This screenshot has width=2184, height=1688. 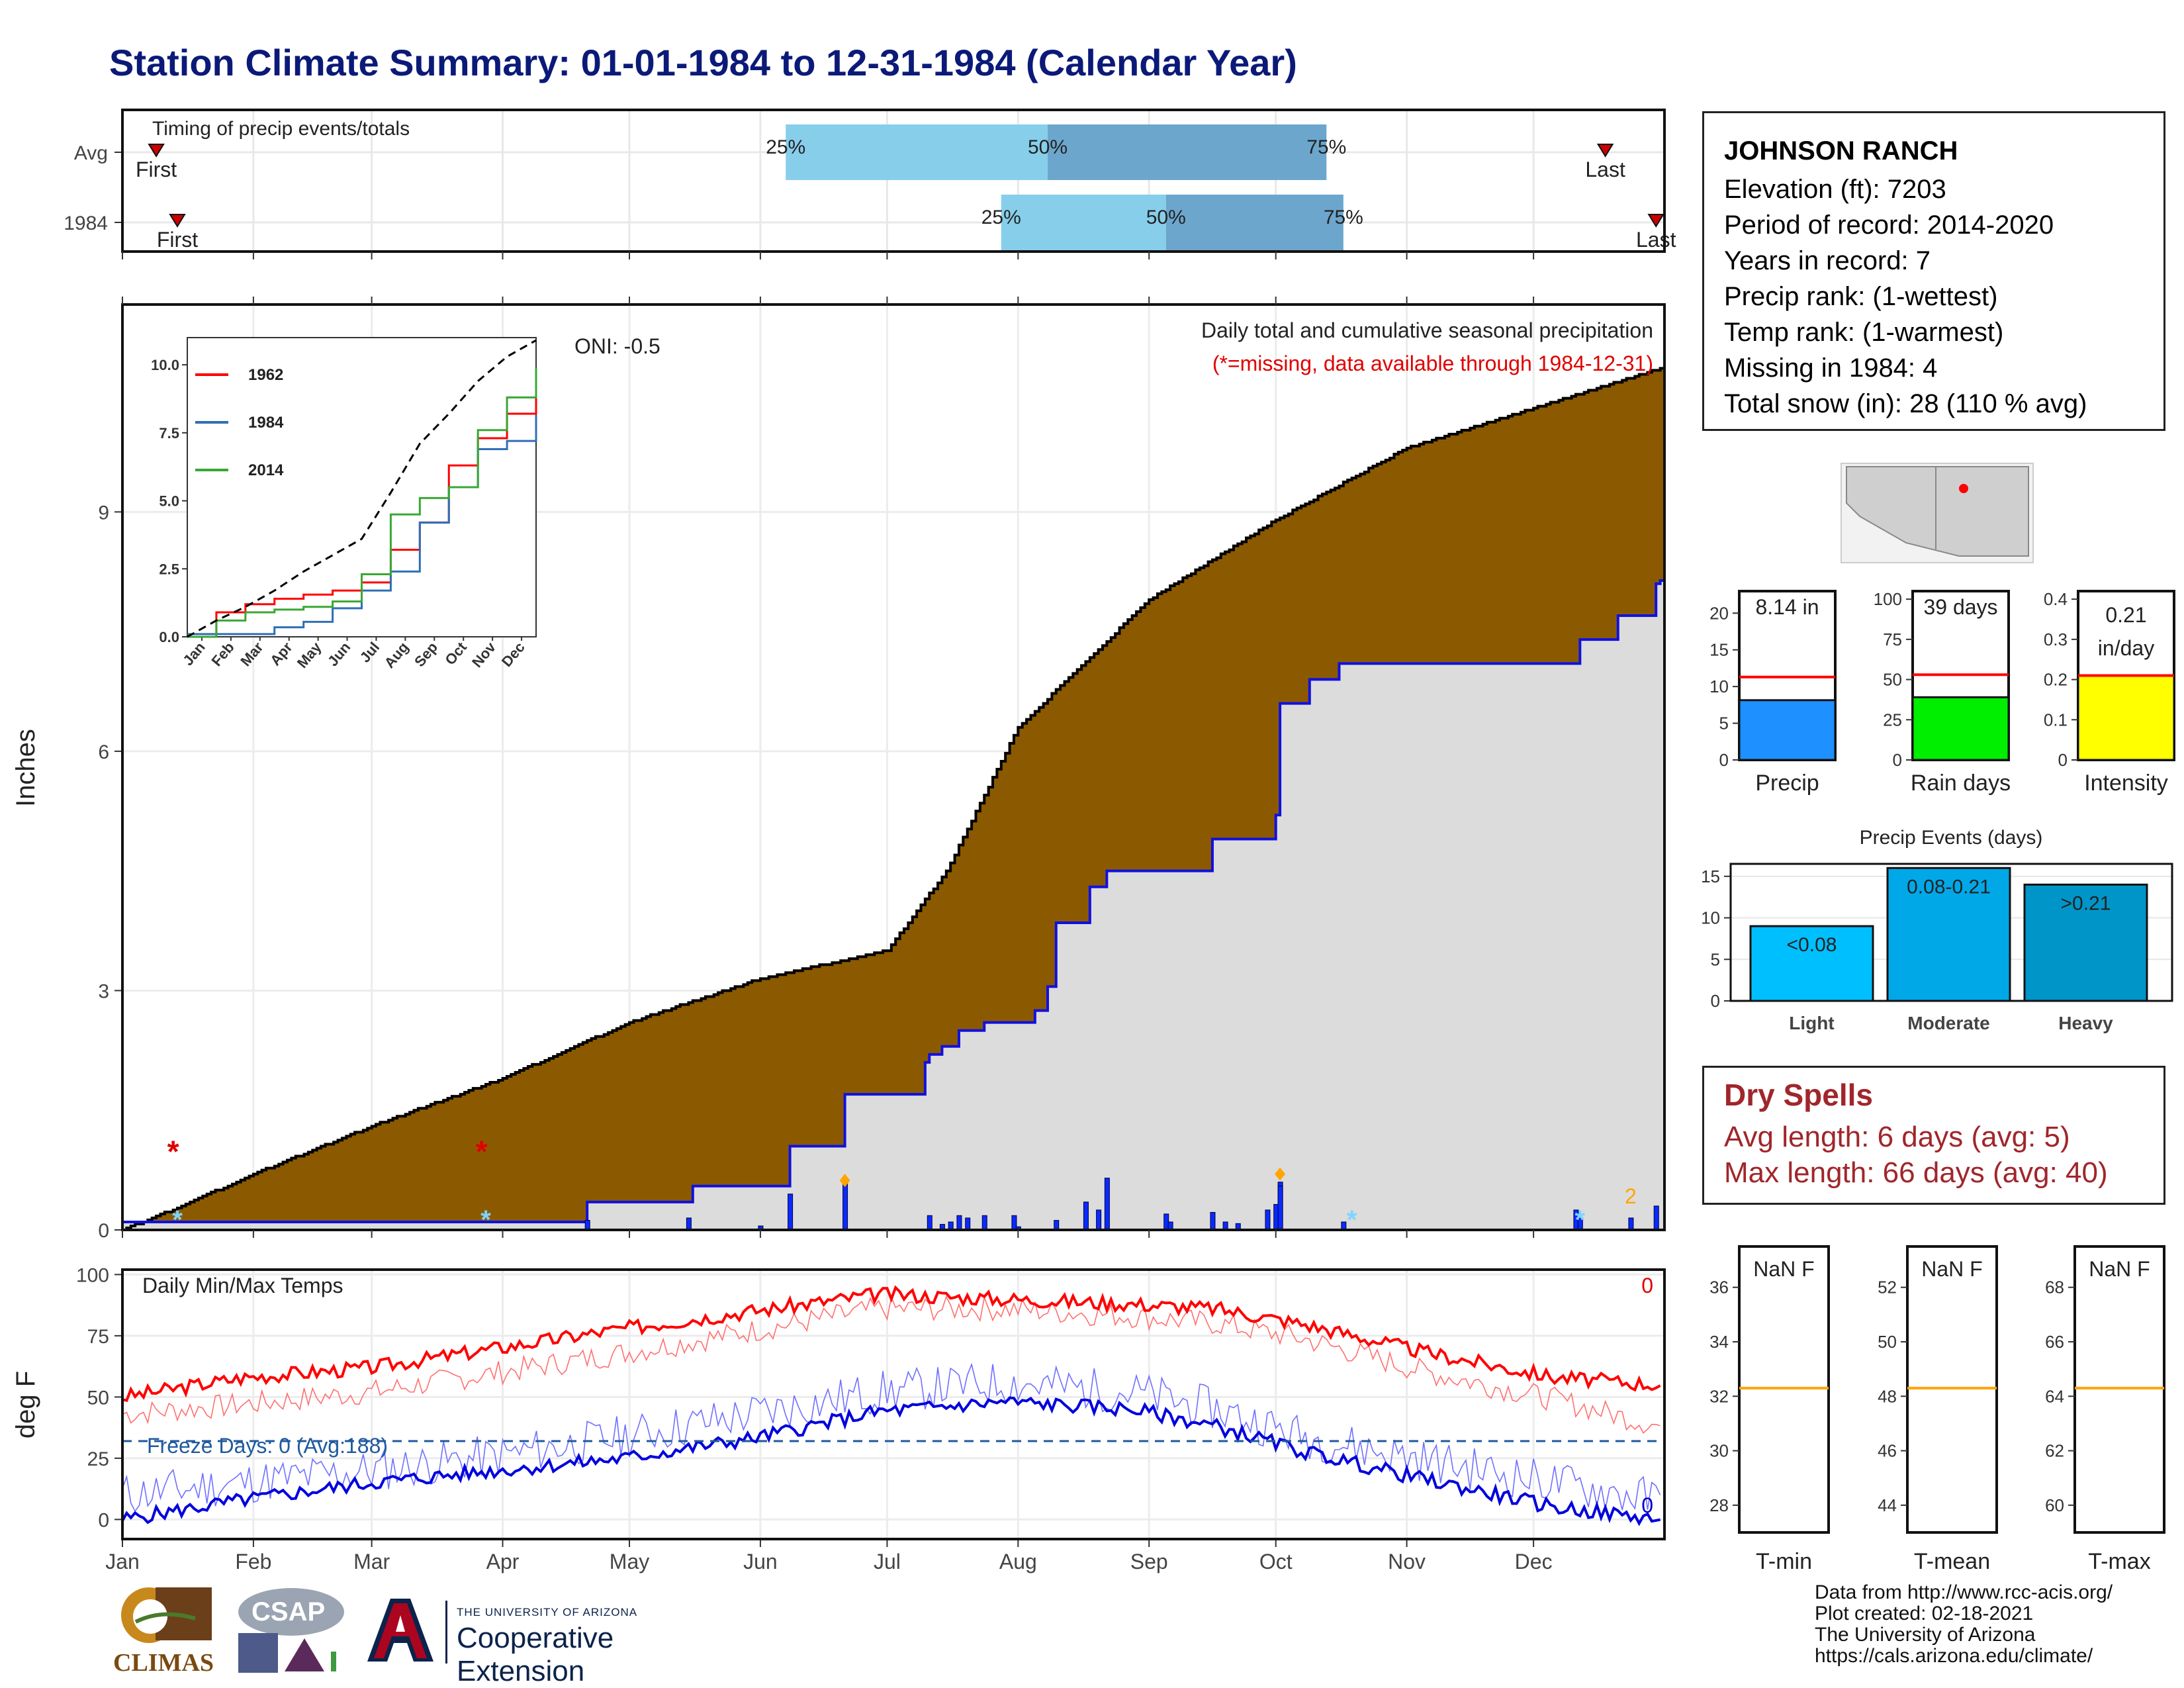 What do you see at coordinates (1719, 650) in the screenshot?
I see `gauge-tick-label: 15` at bounding box center [1719, 650].